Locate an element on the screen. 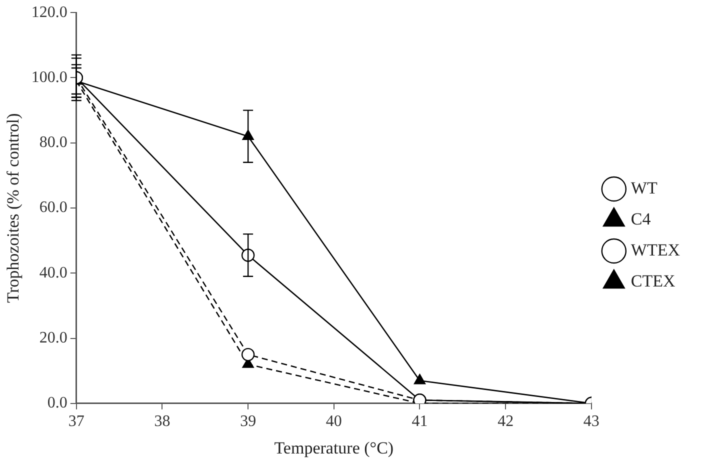  y-tick-label: 60.0 is located at coordinates (53, 207).